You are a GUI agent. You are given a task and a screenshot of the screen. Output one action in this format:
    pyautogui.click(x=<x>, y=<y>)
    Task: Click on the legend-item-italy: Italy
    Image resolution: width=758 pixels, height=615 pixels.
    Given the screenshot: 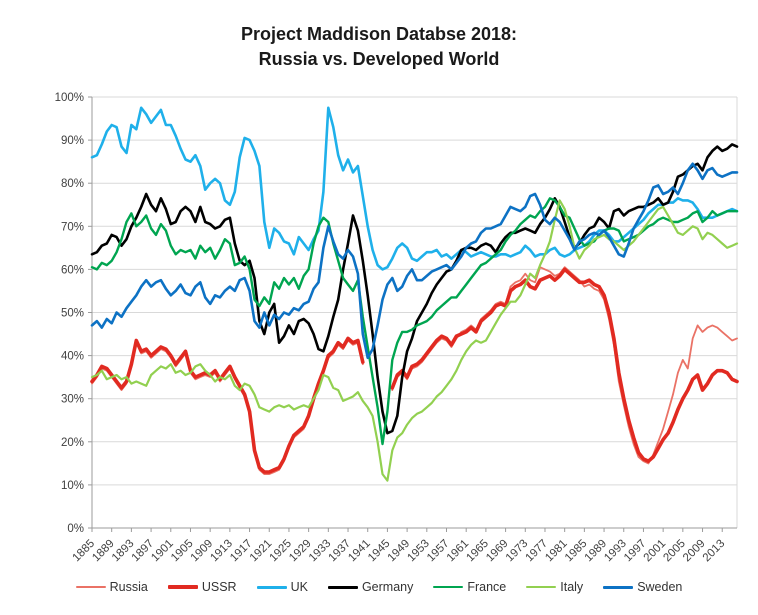 What is the action you would take?
    pyautogui.click(x=554, y=587)
    